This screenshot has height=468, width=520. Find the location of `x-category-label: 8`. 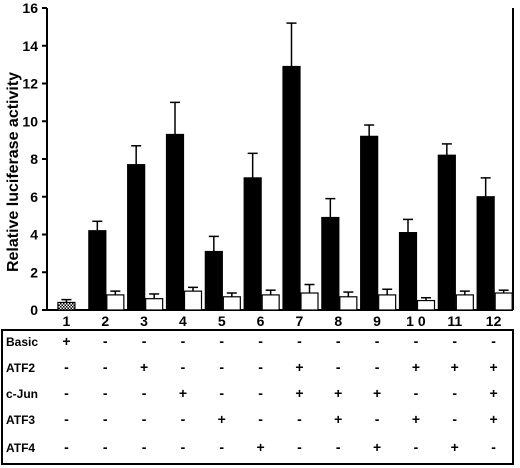

x-category-label: 8 is located at coordinates (338, 321).